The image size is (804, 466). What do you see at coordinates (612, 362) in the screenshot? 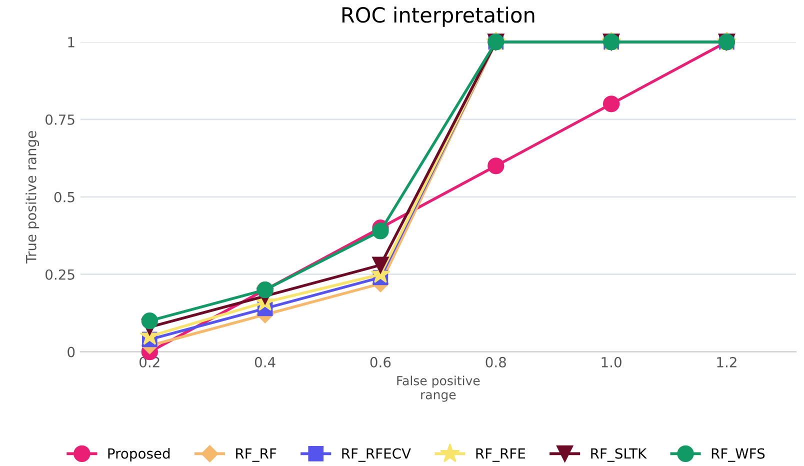
I see `x-tick-label: 1.0` at bounding box center [612, 362].